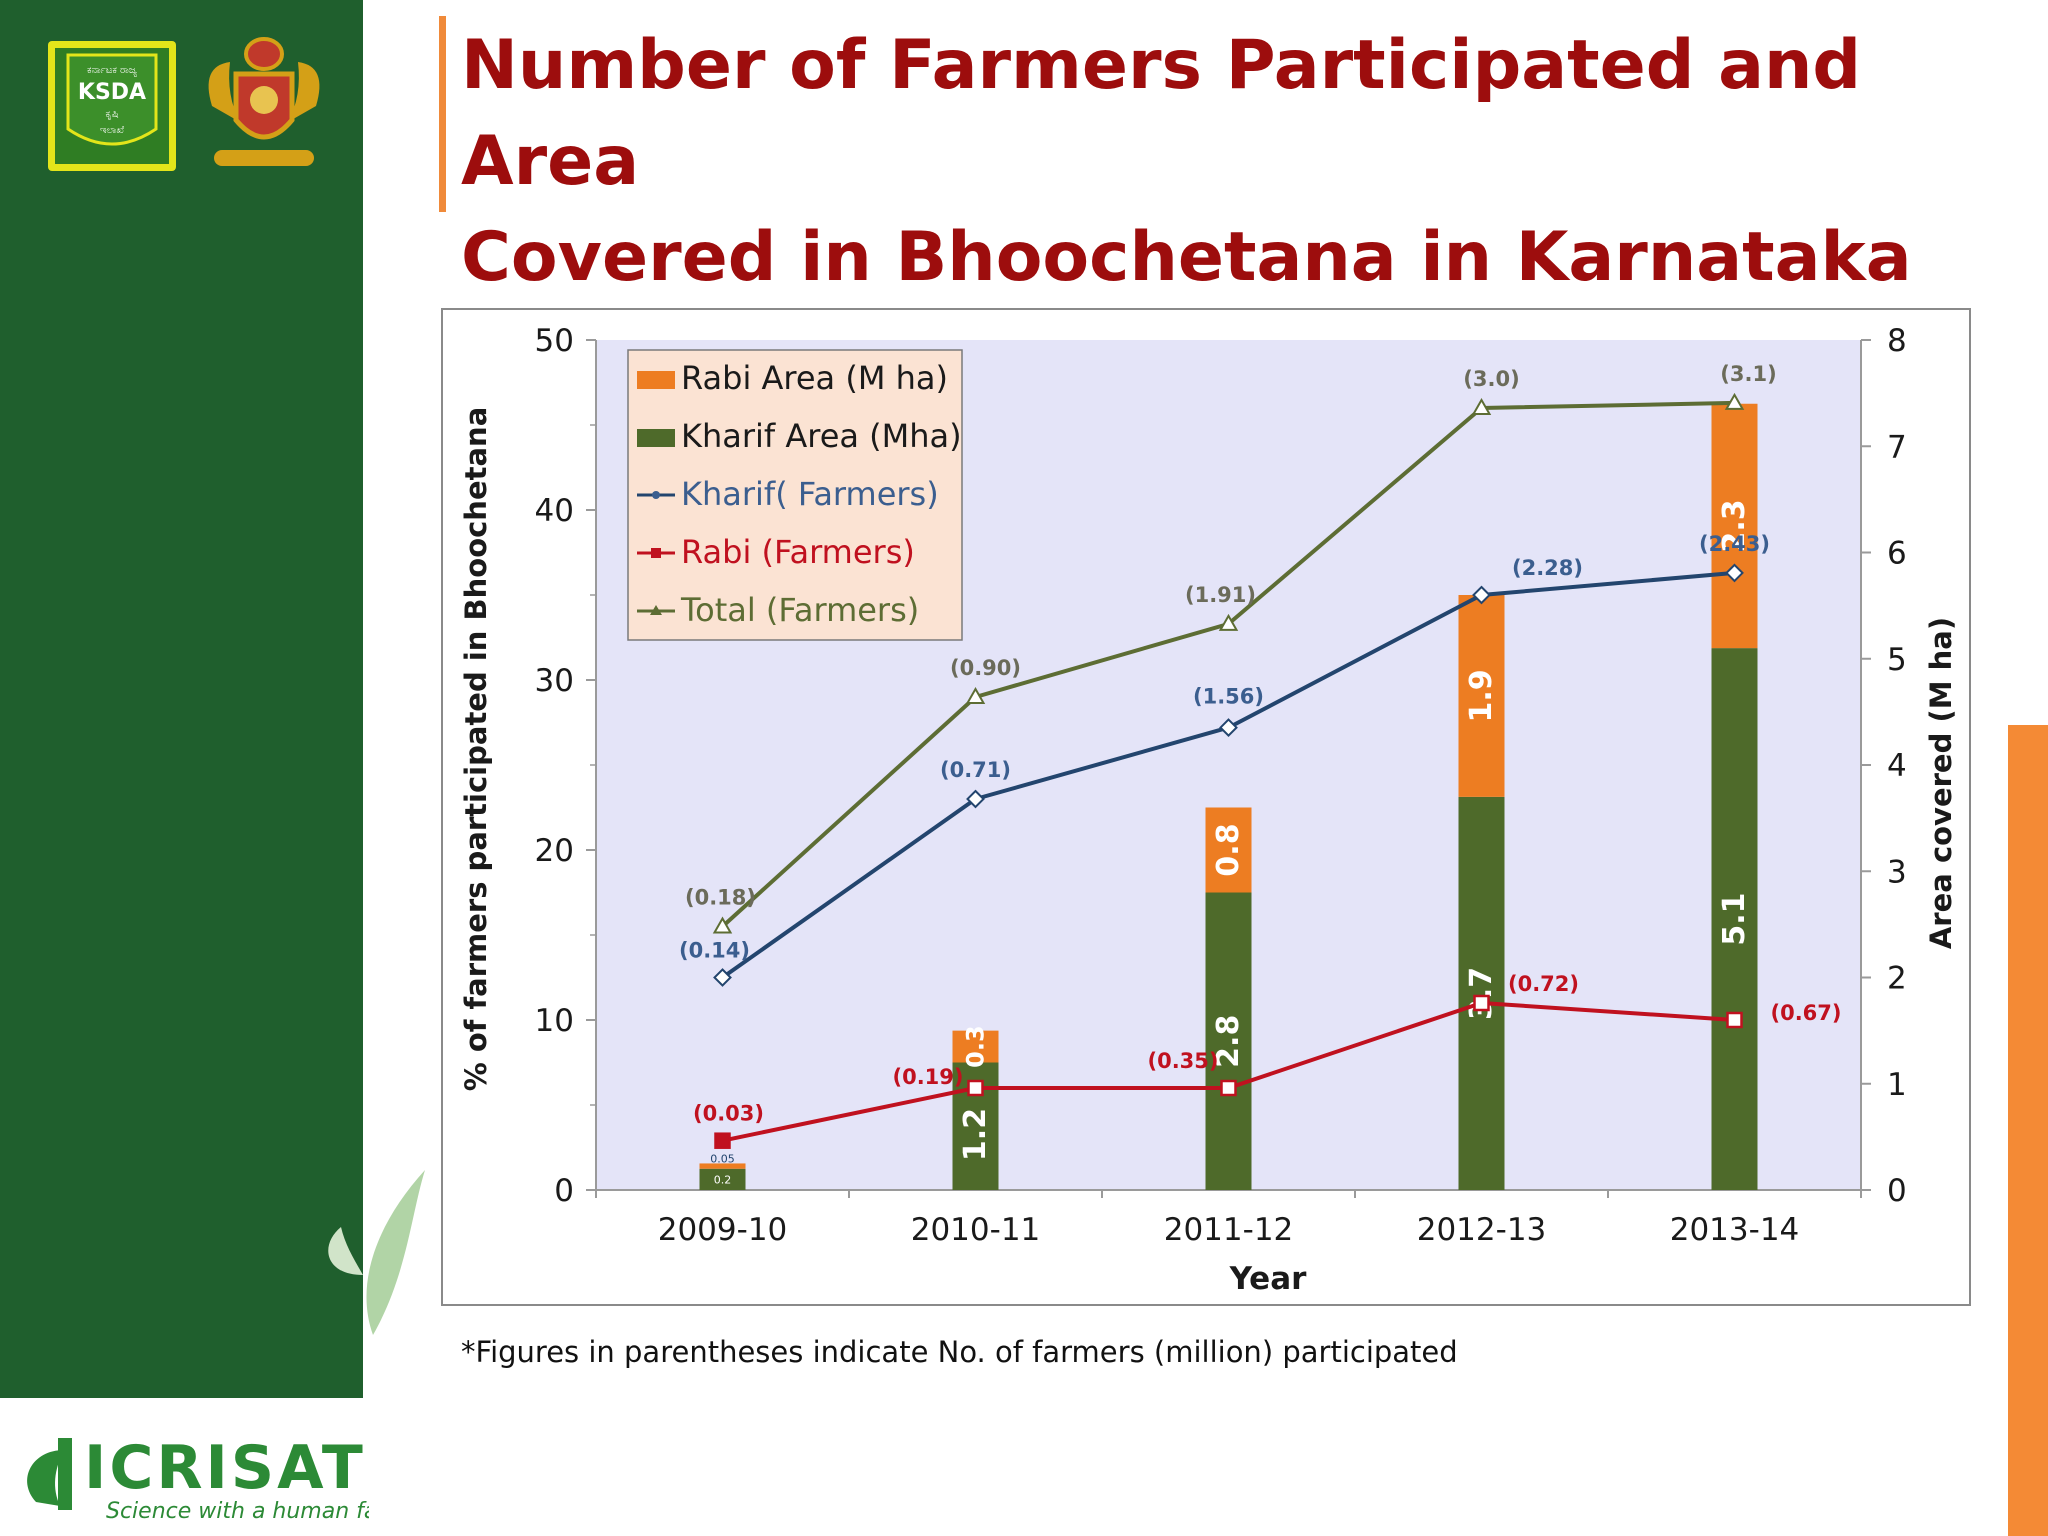 The height and width of the screenshot is (1536, 2048). I want to click on x-tick-label: 2010-11, so click(976, 1230).